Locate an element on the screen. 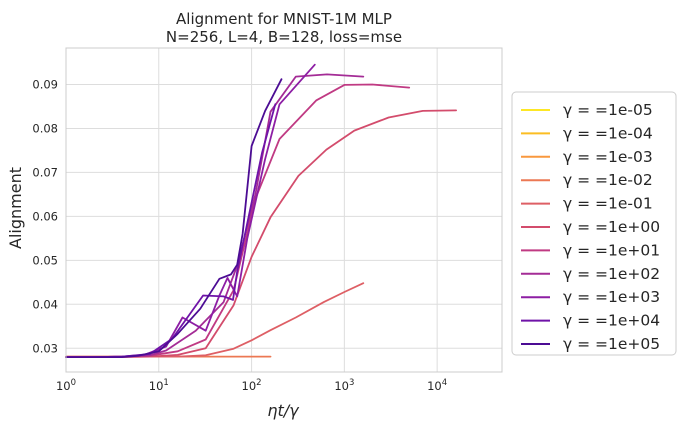  legend-label: γ = =1e-05 is located at coordinates (608, 110).